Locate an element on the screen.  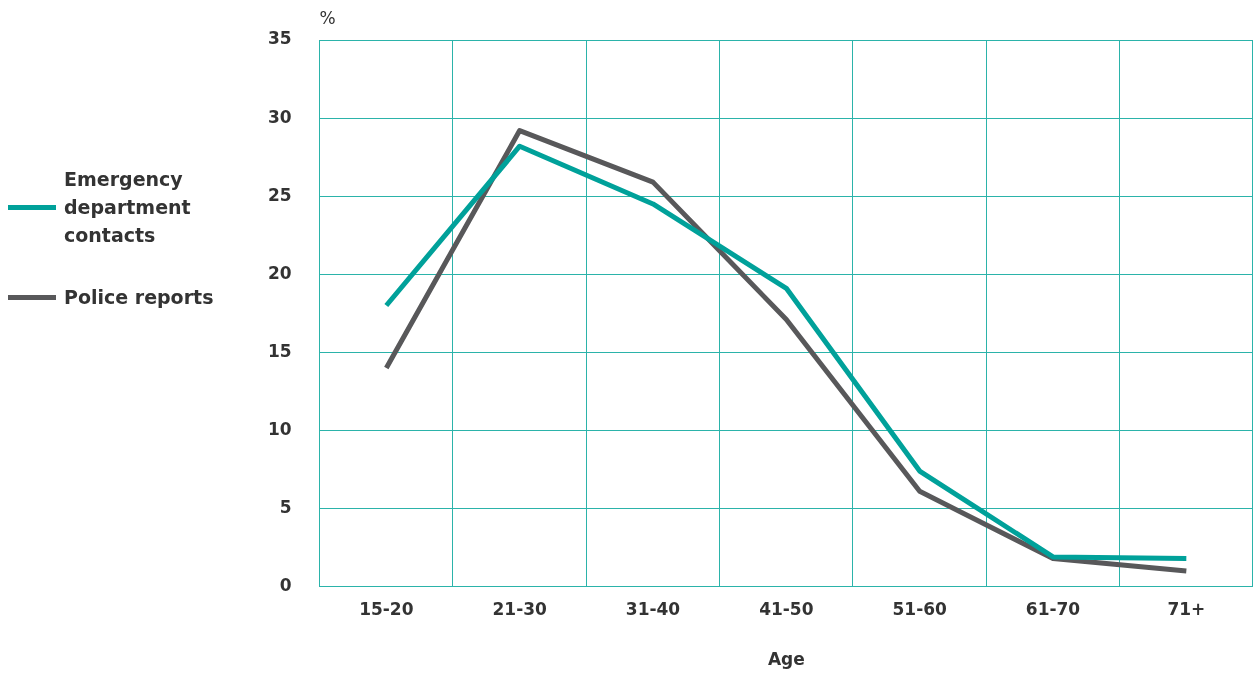
x-tick-label: 31-40 is located at coordinates (653, 609).